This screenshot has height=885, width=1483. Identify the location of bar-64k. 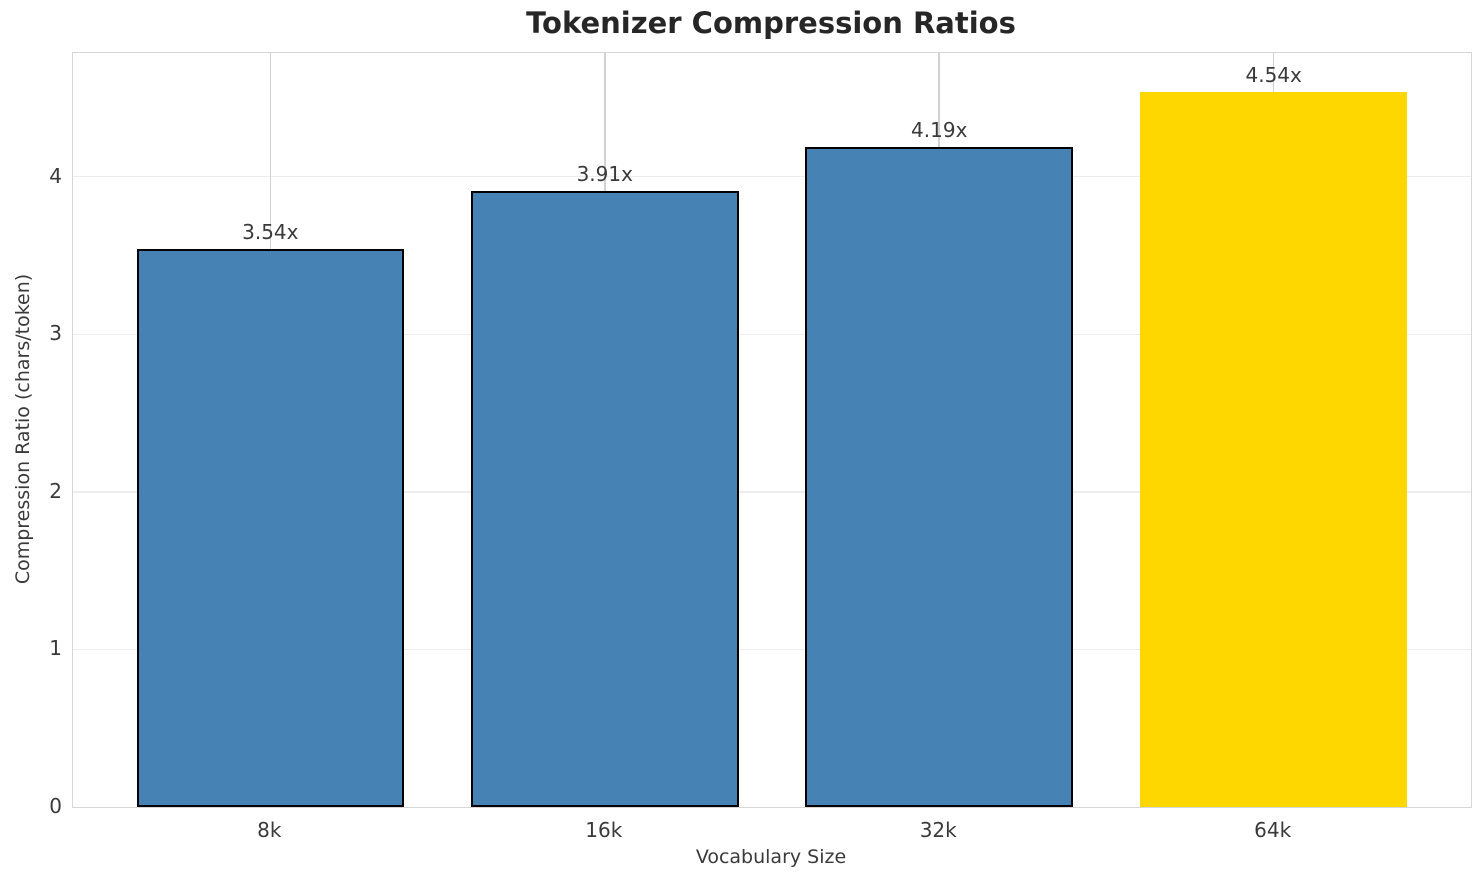
(1273, 449).